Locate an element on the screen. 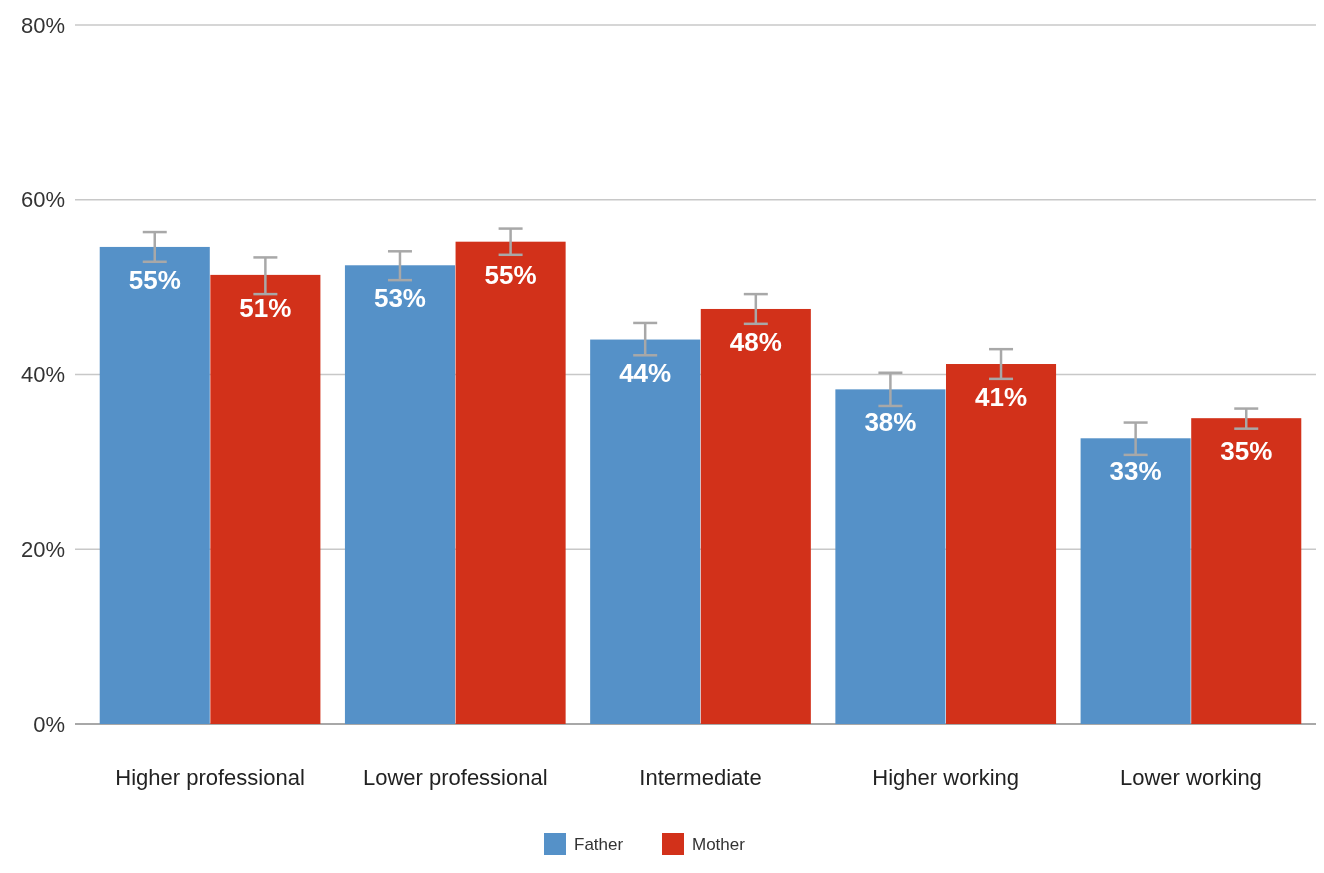 Image resolution: width=1324 pixels, height=873 pixels. legend-label: Father is located at coordinates (599, 844).